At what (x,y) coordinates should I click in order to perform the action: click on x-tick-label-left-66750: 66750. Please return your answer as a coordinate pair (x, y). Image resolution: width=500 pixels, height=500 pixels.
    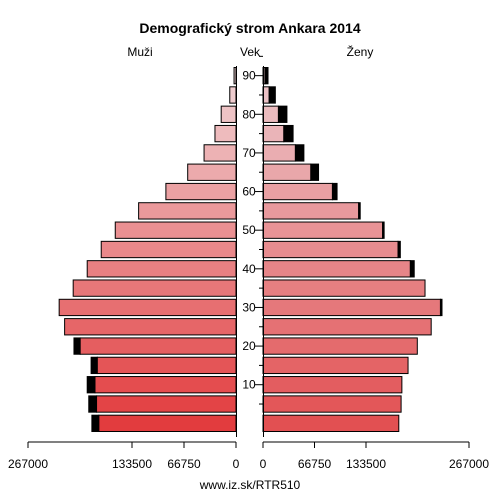
    Looking at the image, I should click on (184, 464).